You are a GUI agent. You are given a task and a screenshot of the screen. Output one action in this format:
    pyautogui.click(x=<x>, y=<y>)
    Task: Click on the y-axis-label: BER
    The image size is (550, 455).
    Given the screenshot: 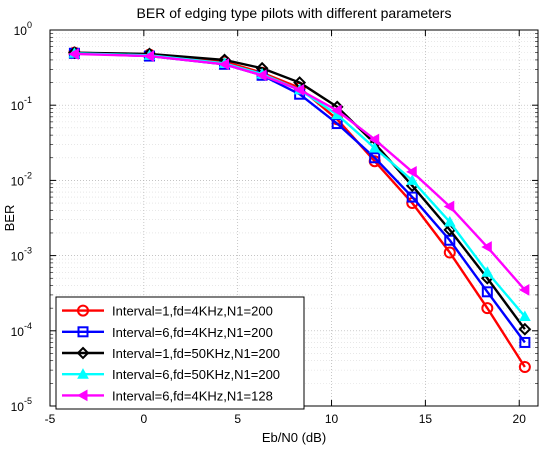 What is the action you would take?
    pyautogui.click(x=9, y=218)
    